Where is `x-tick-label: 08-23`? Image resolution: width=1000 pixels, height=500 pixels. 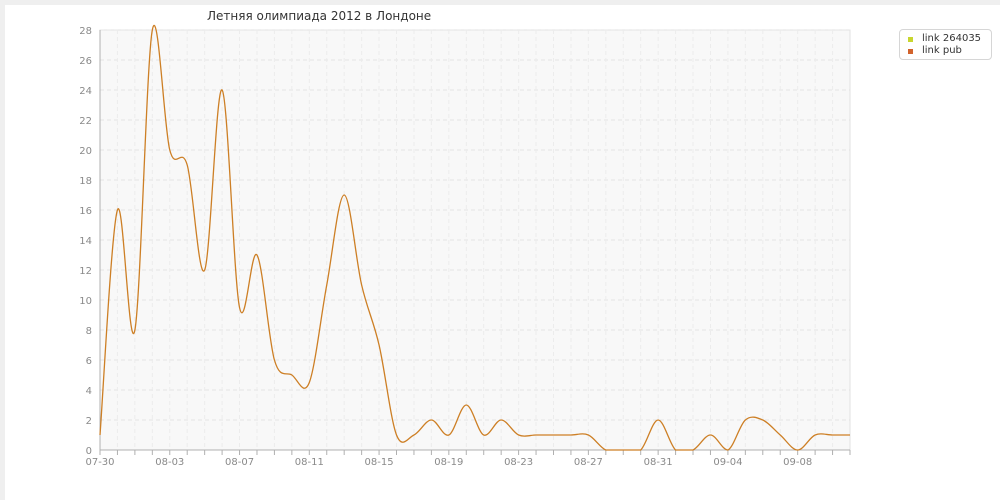 x-tick-label: 08-23 is located at coordinates (518, 462).